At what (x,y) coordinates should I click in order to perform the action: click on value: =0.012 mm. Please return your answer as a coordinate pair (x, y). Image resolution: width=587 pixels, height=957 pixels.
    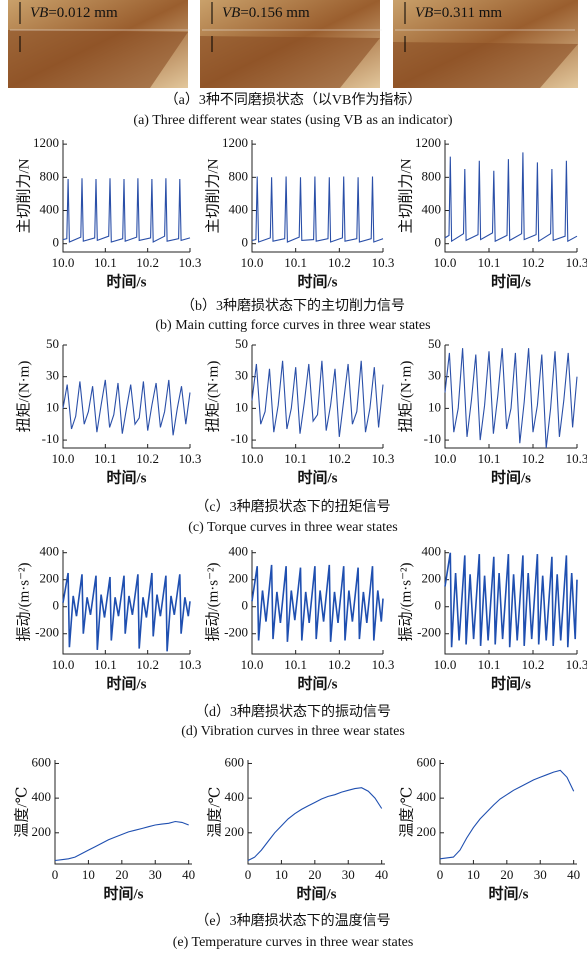
    Looking at the image, I should click on (83, 13).